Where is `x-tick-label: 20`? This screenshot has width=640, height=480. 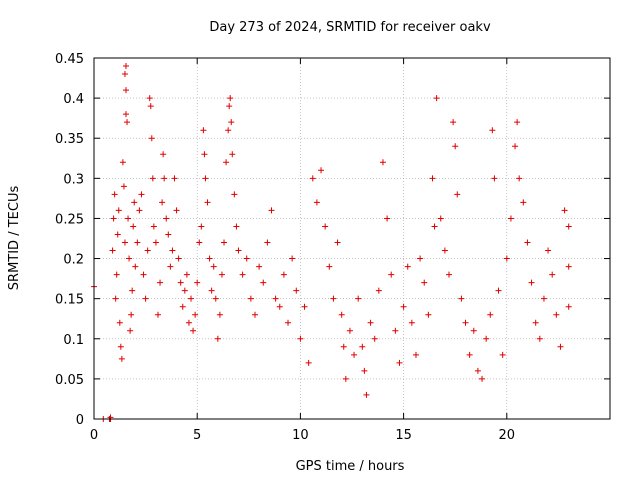
x-tick-label: 20 is located at coordinates (507, 435).